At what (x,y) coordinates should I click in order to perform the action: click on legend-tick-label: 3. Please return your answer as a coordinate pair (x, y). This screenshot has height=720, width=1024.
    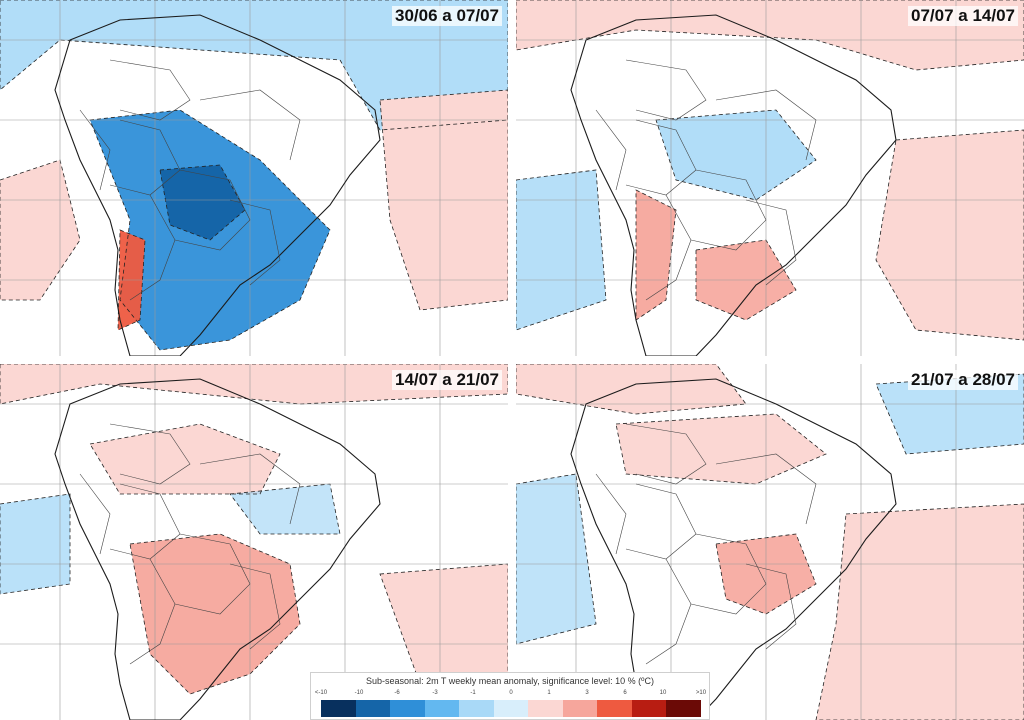
    Looking at the image, I should click on (587, 693).